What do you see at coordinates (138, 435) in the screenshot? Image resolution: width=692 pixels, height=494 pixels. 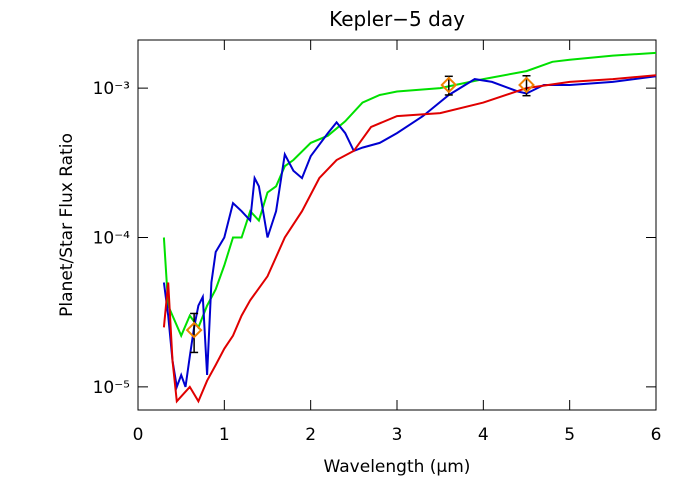 I see `x-tick-label: 0` at bounding box center [138, 435].